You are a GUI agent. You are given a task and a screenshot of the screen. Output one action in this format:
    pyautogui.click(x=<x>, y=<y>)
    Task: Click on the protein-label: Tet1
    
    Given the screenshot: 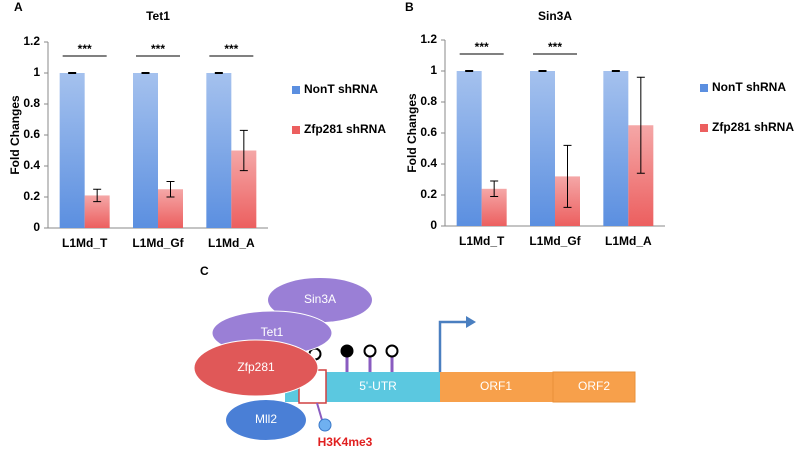 What is the action you would take?
    pyautogui.click(x=272, y=332)
    